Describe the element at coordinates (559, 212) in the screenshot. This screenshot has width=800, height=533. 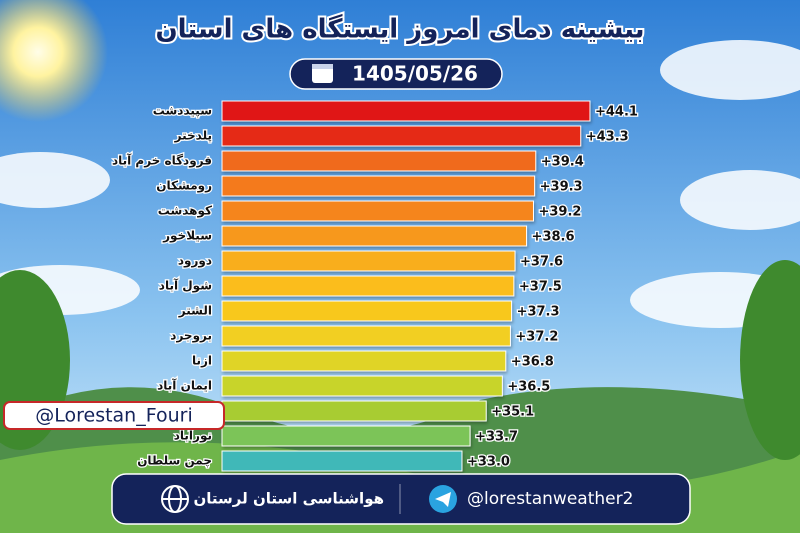
I see `value-label: +39.2` at that location.